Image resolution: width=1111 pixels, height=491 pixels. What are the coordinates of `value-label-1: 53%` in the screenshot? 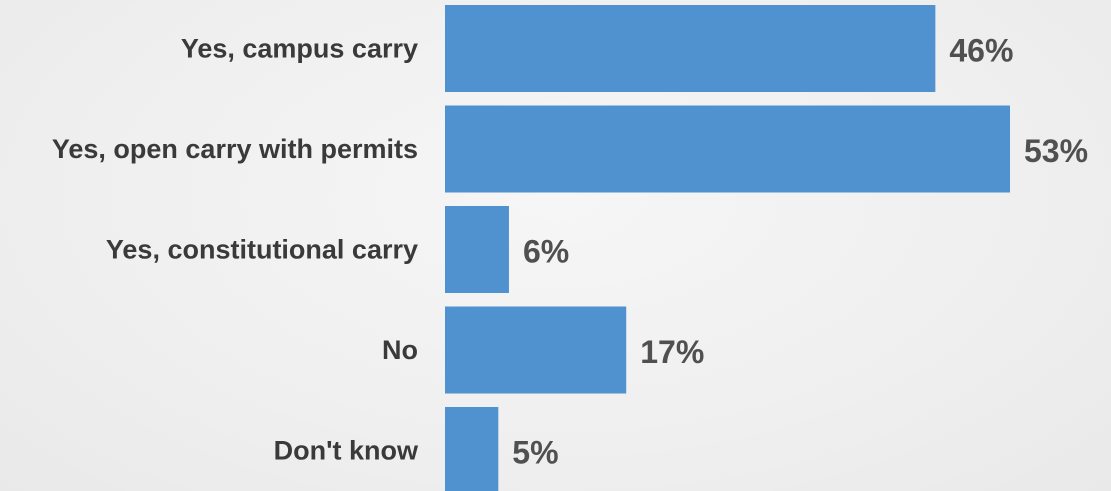 It's located at (1056, 151).